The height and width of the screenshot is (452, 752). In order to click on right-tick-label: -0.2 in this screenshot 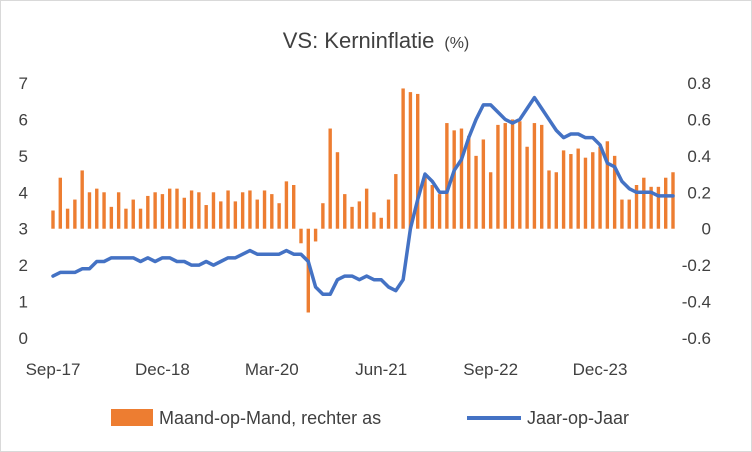, I will do `click(696, 265)`.